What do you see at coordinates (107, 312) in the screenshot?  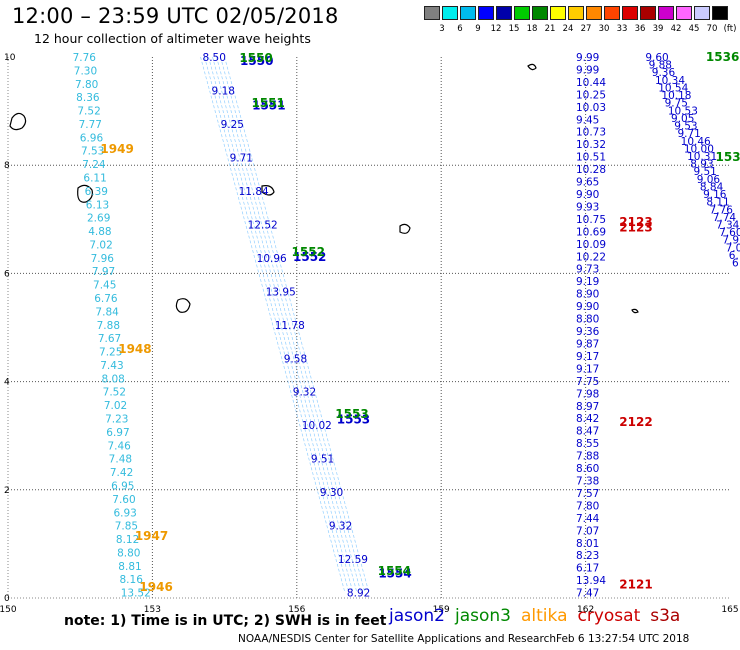 I see `wave-height-value: 7.84` at bounding box center [107, 312].